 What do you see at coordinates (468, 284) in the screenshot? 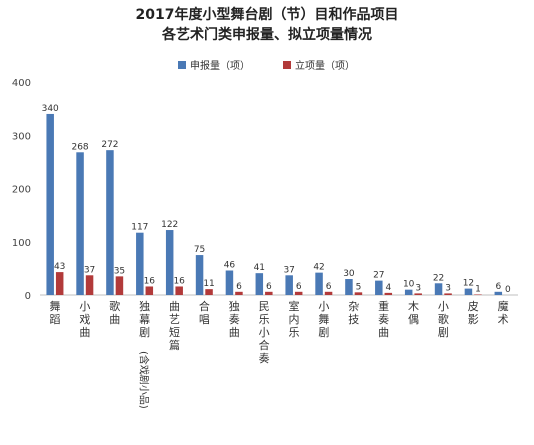
I see `data-label: 12` at bounding box center [468, 284].